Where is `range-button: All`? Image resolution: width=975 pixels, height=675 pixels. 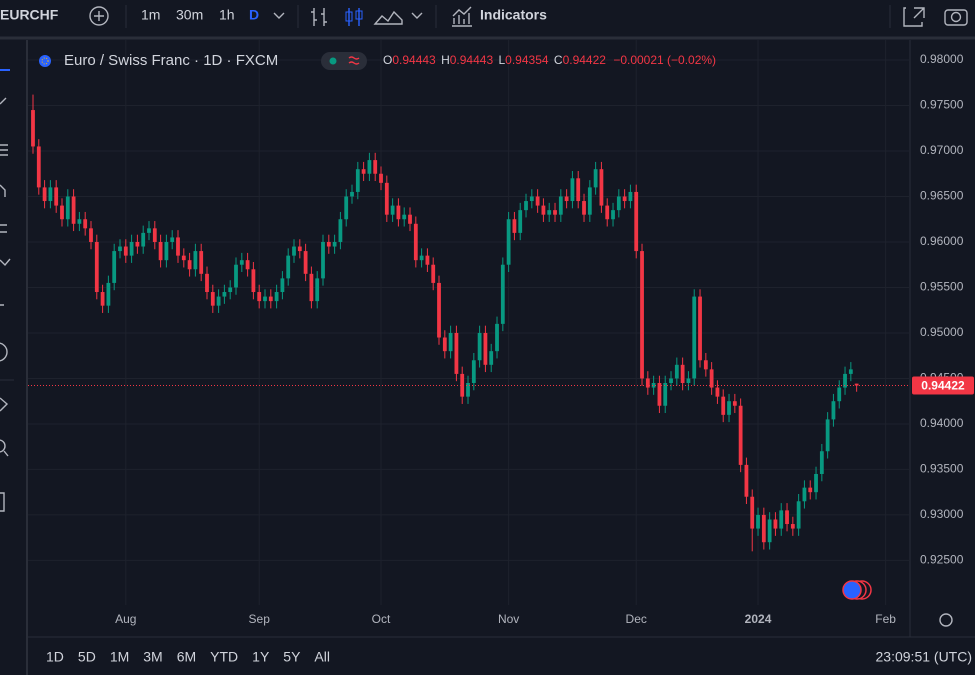 range-button: All is located at coordinates (322, 657).